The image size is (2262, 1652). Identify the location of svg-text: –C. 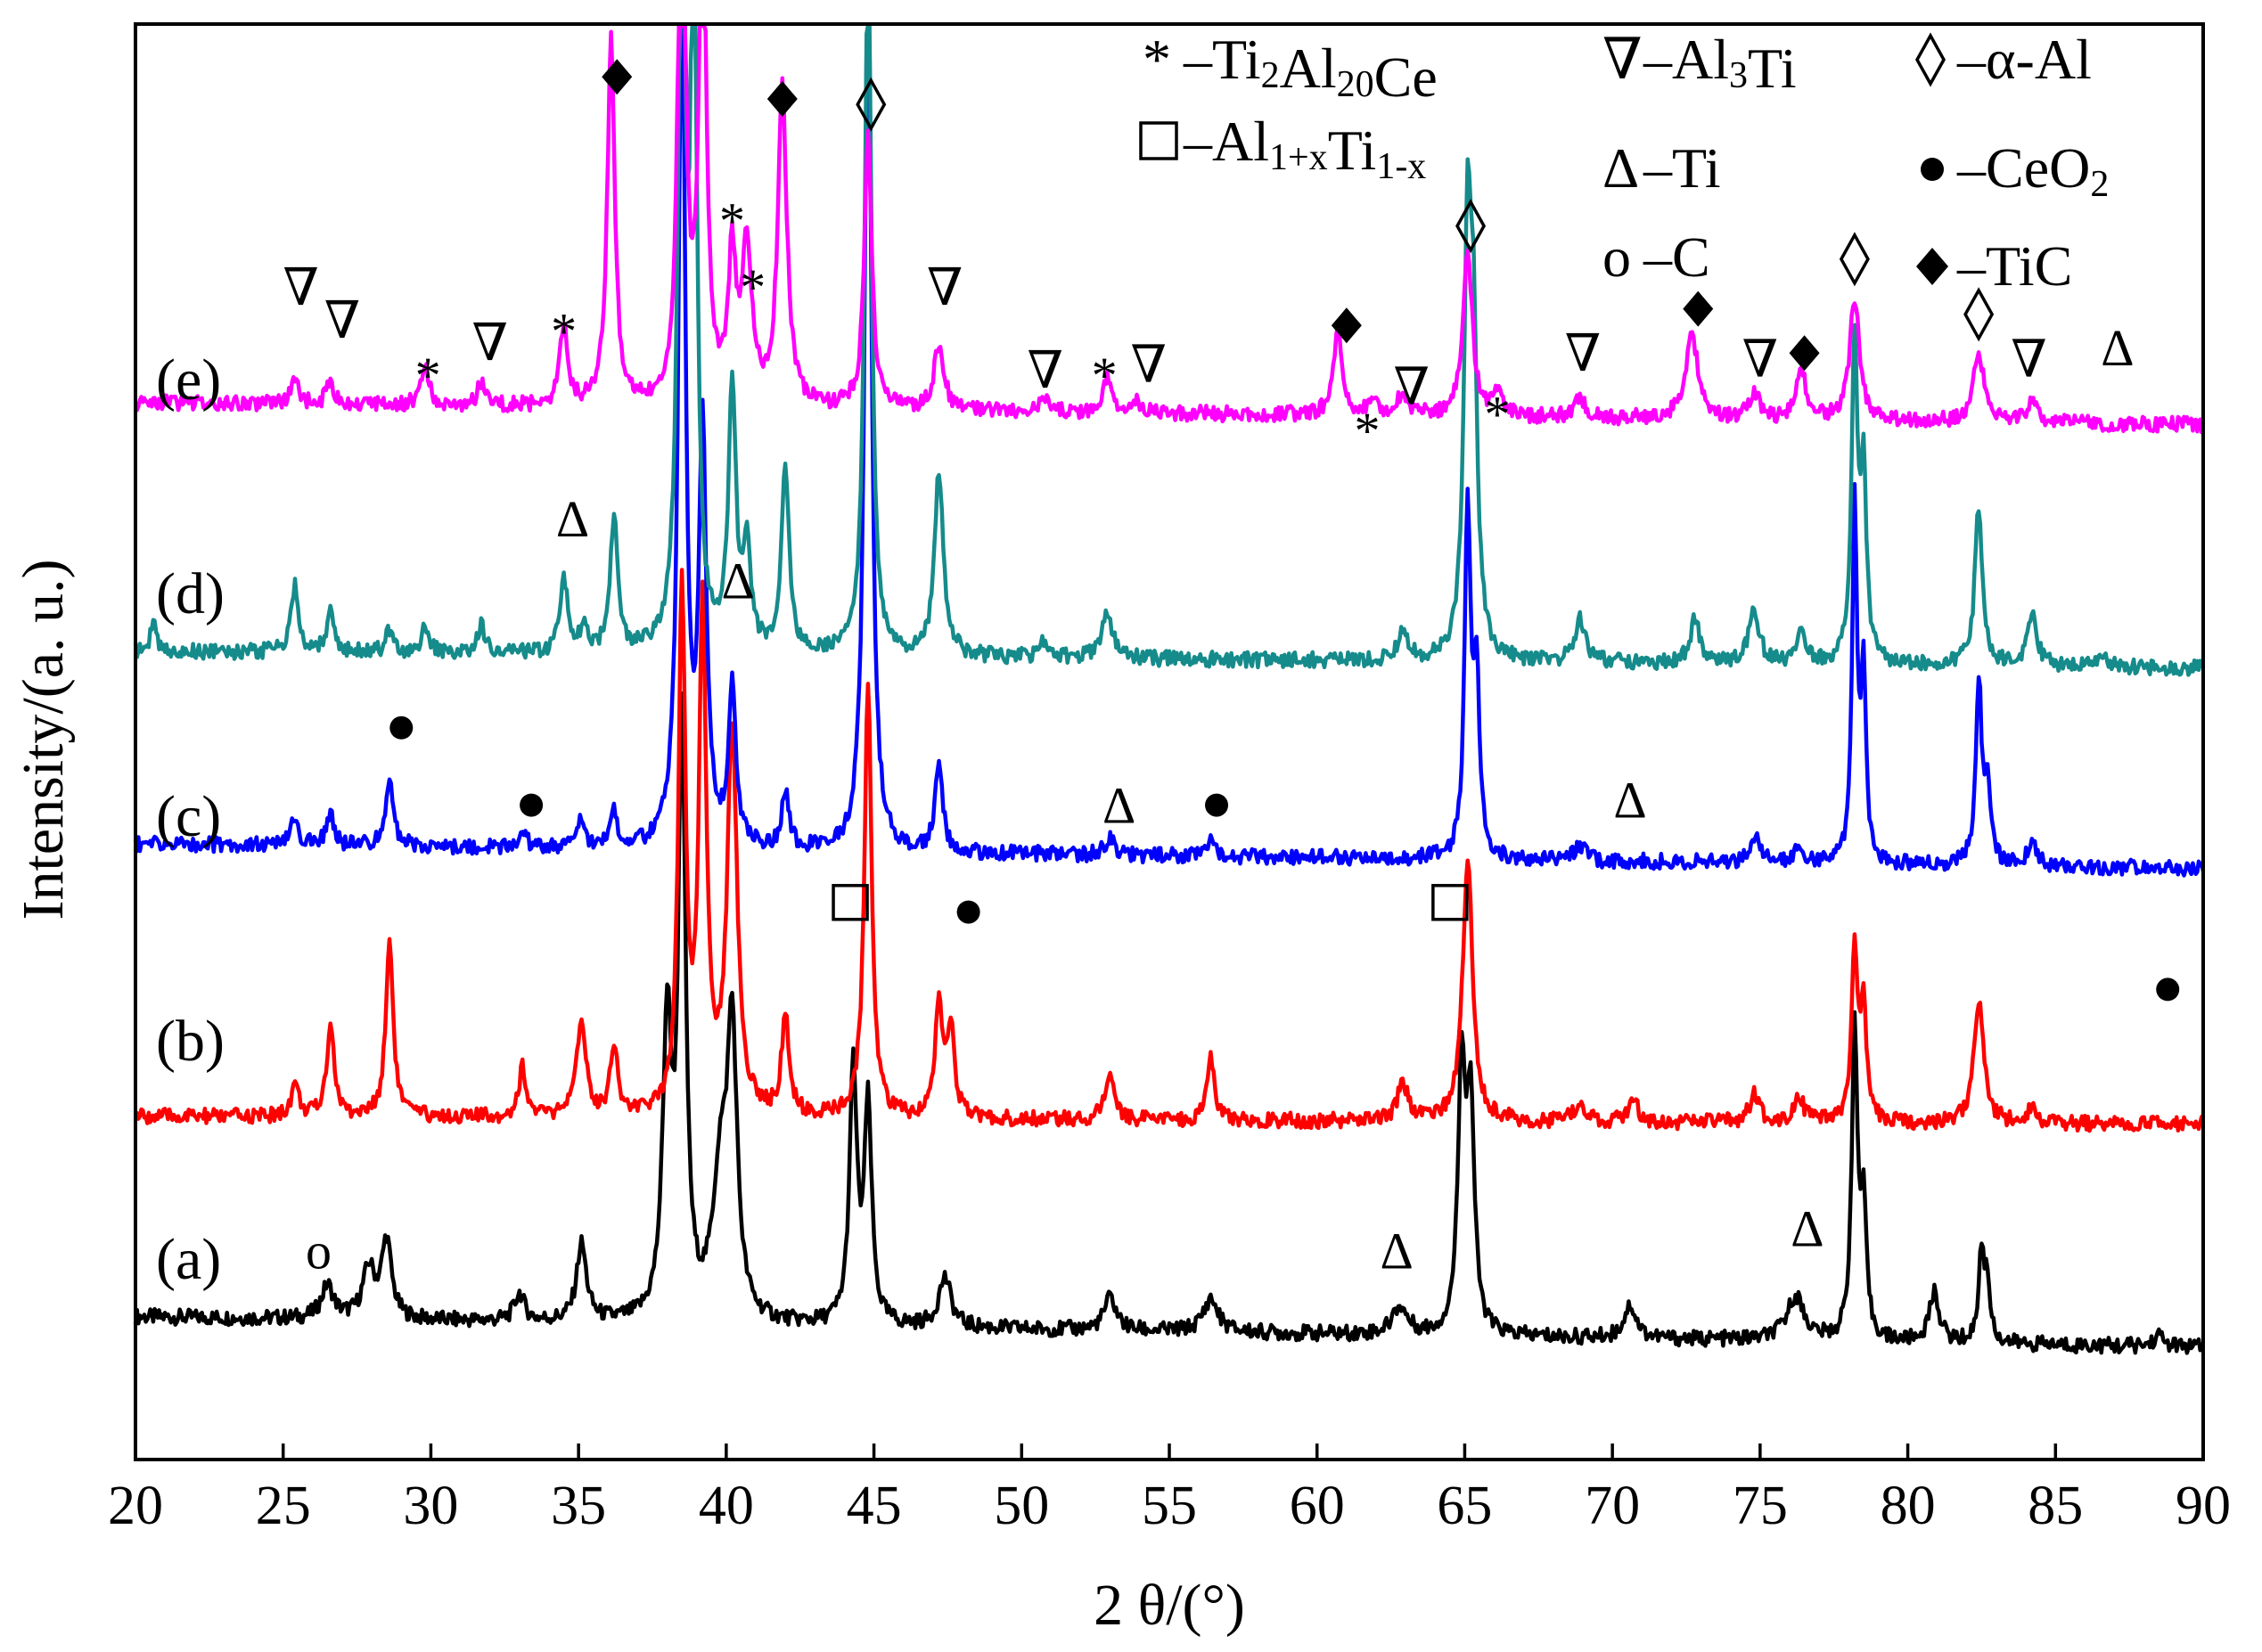
(1676, 257).